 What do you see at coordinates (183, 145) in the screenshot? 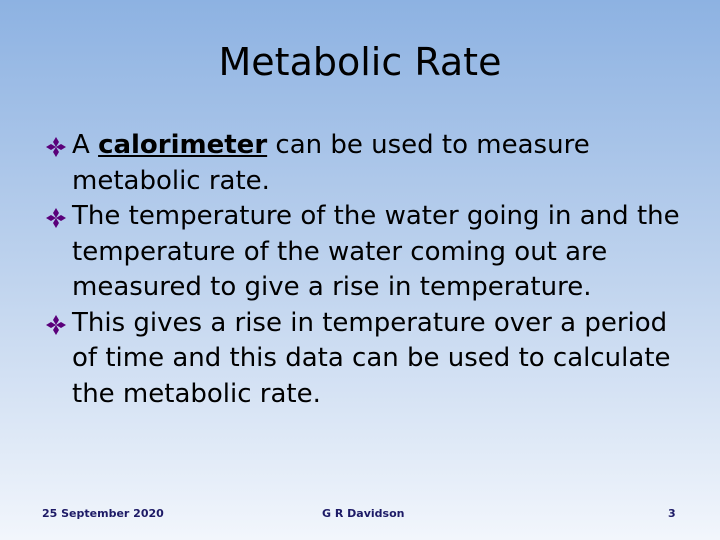
I see `key-term: calorimeter` at bounding box center [183, 145].